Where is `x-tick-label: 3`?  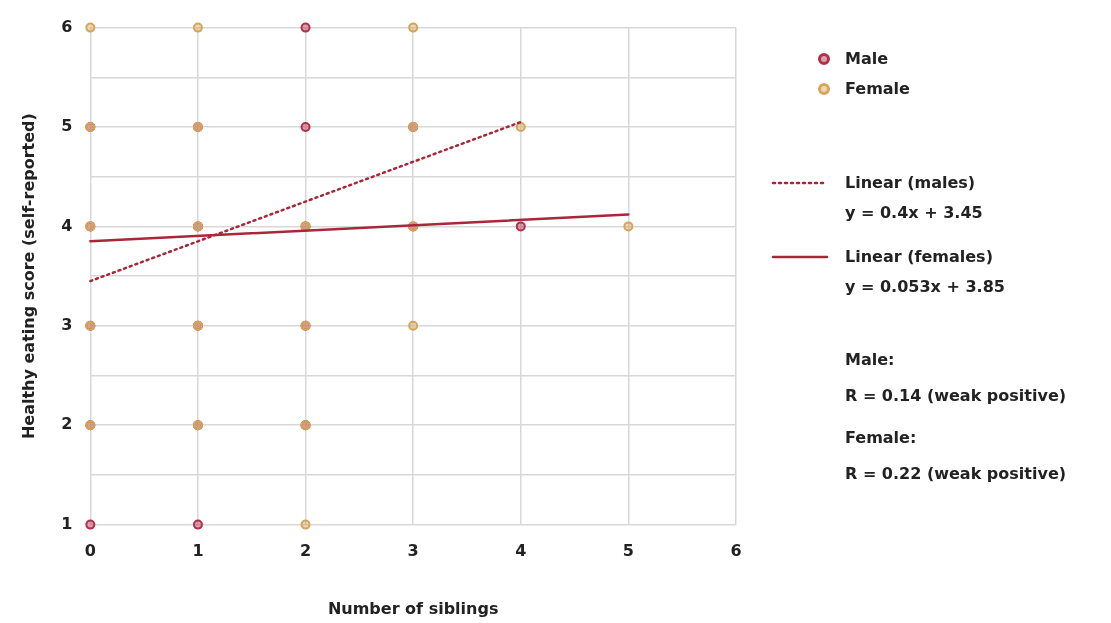 x-tick-label: 3 is located at coordinates (413, 551).